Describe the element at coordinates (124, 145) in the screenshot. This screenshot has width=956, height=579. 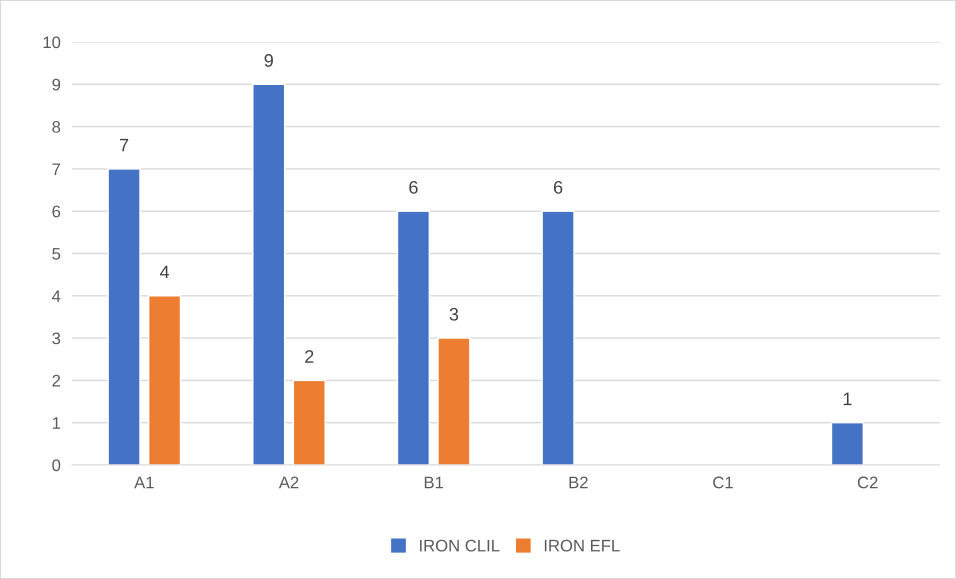
I see `data-label: 7` at that location.